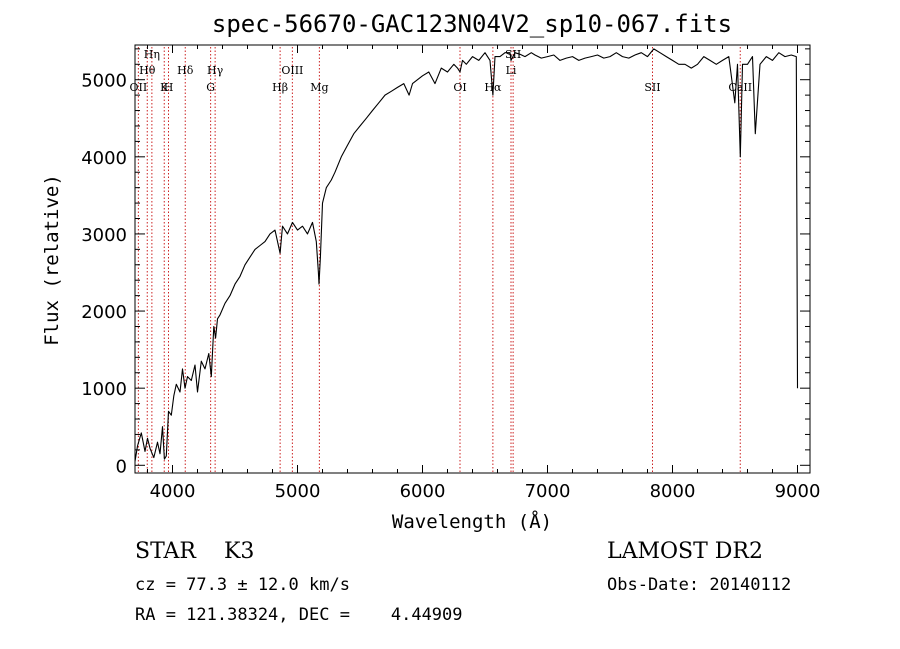  What do you see at coordinates (52, 260) in the screenshot?
I see `y-axis-label: Flux (relative)` at bounding box center [52, 260].